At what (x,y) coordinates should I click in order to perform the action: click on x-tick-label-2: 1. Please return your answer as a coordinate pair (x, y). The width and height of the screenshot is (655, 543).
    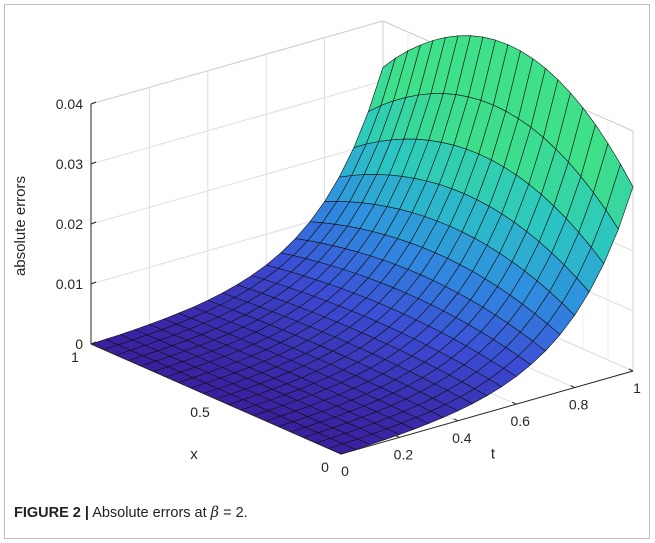
    Looking at the image, I should click on (75, 357).